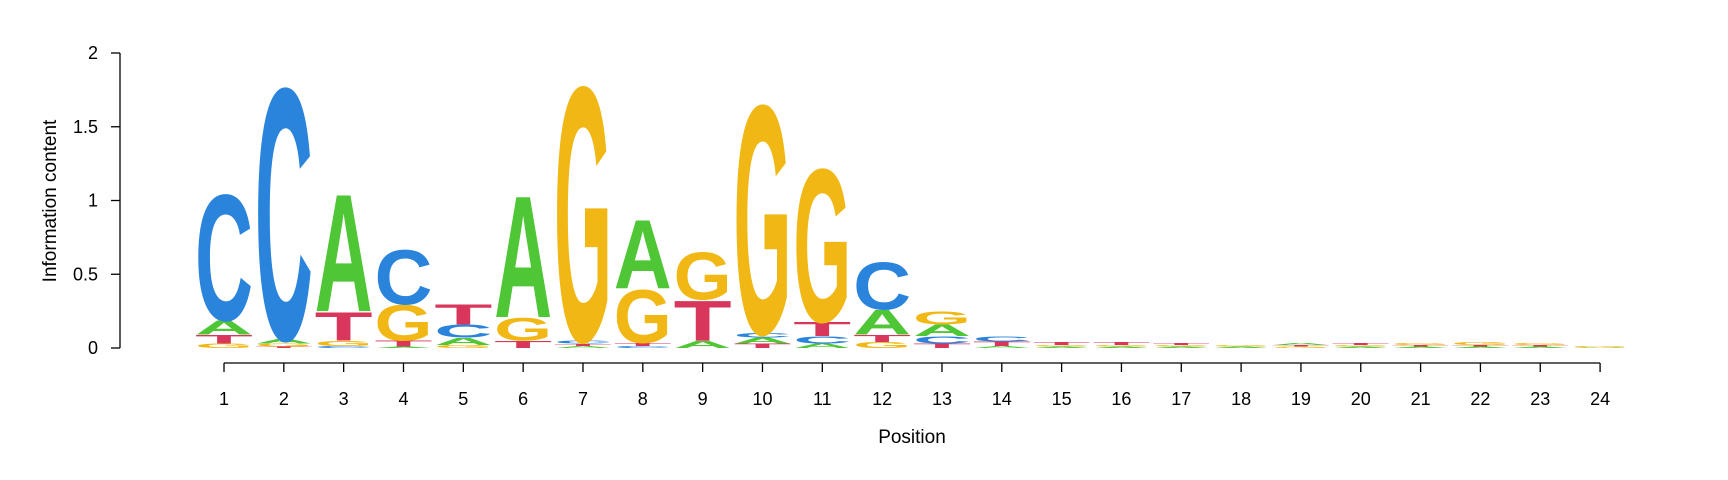 This screenshot has height=480, width=1728. What do you see at coordinates (93, 348) in the screenshot?
I see `y-tick-label: 0` at bounding box center [93, 348].